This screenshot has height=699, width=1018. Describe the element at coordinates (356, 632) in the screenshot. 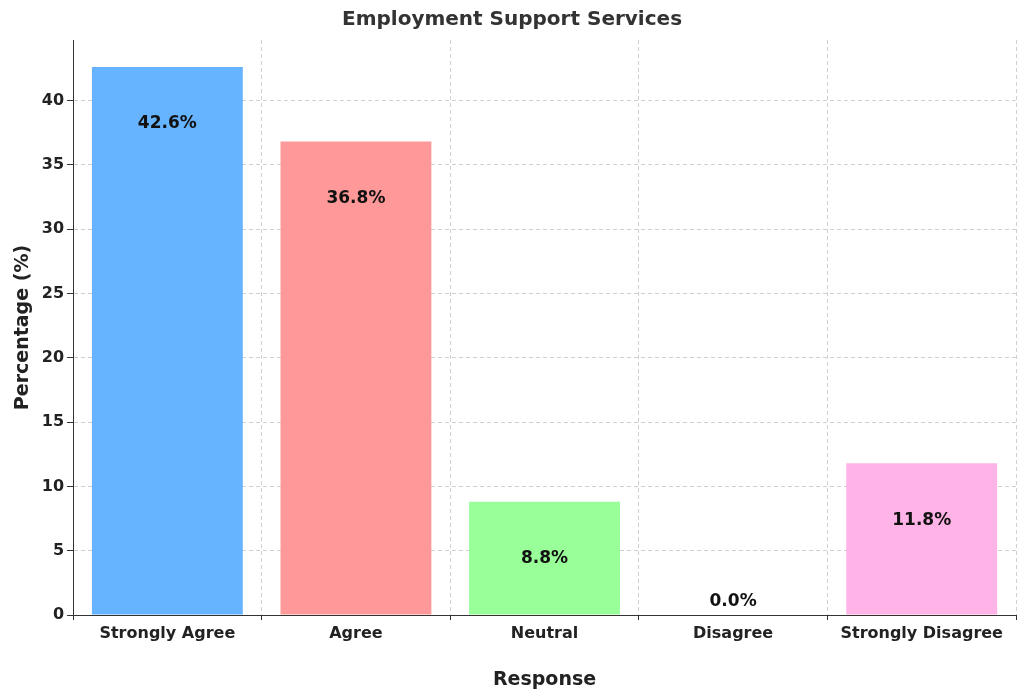

I see `x-tick-label: Agree` at that location.